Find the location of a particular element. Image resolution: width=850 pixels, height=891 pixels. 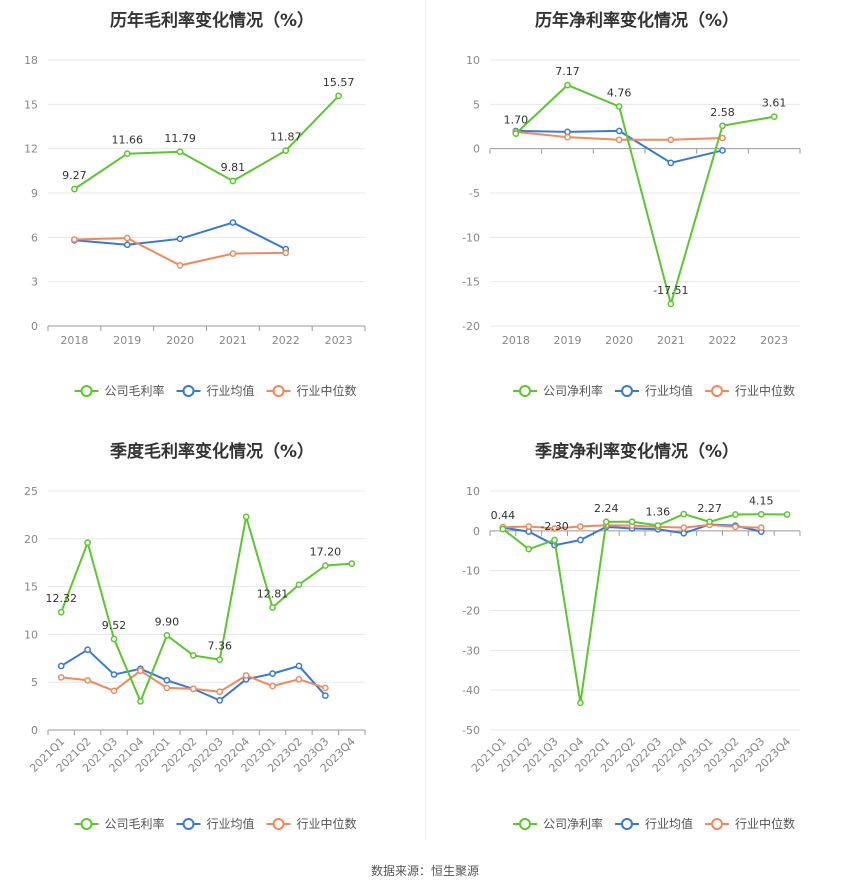

data-label: 4.15 is located at coordinates (761, 500).